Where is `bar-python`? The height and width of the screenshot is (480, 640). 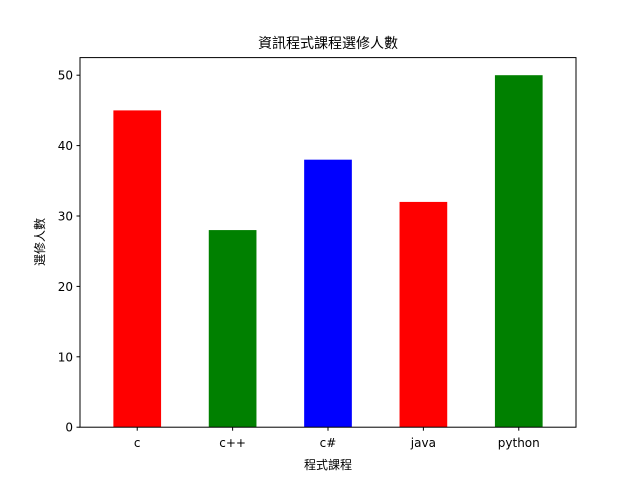 bar-python is located at coordinates (518, 251).